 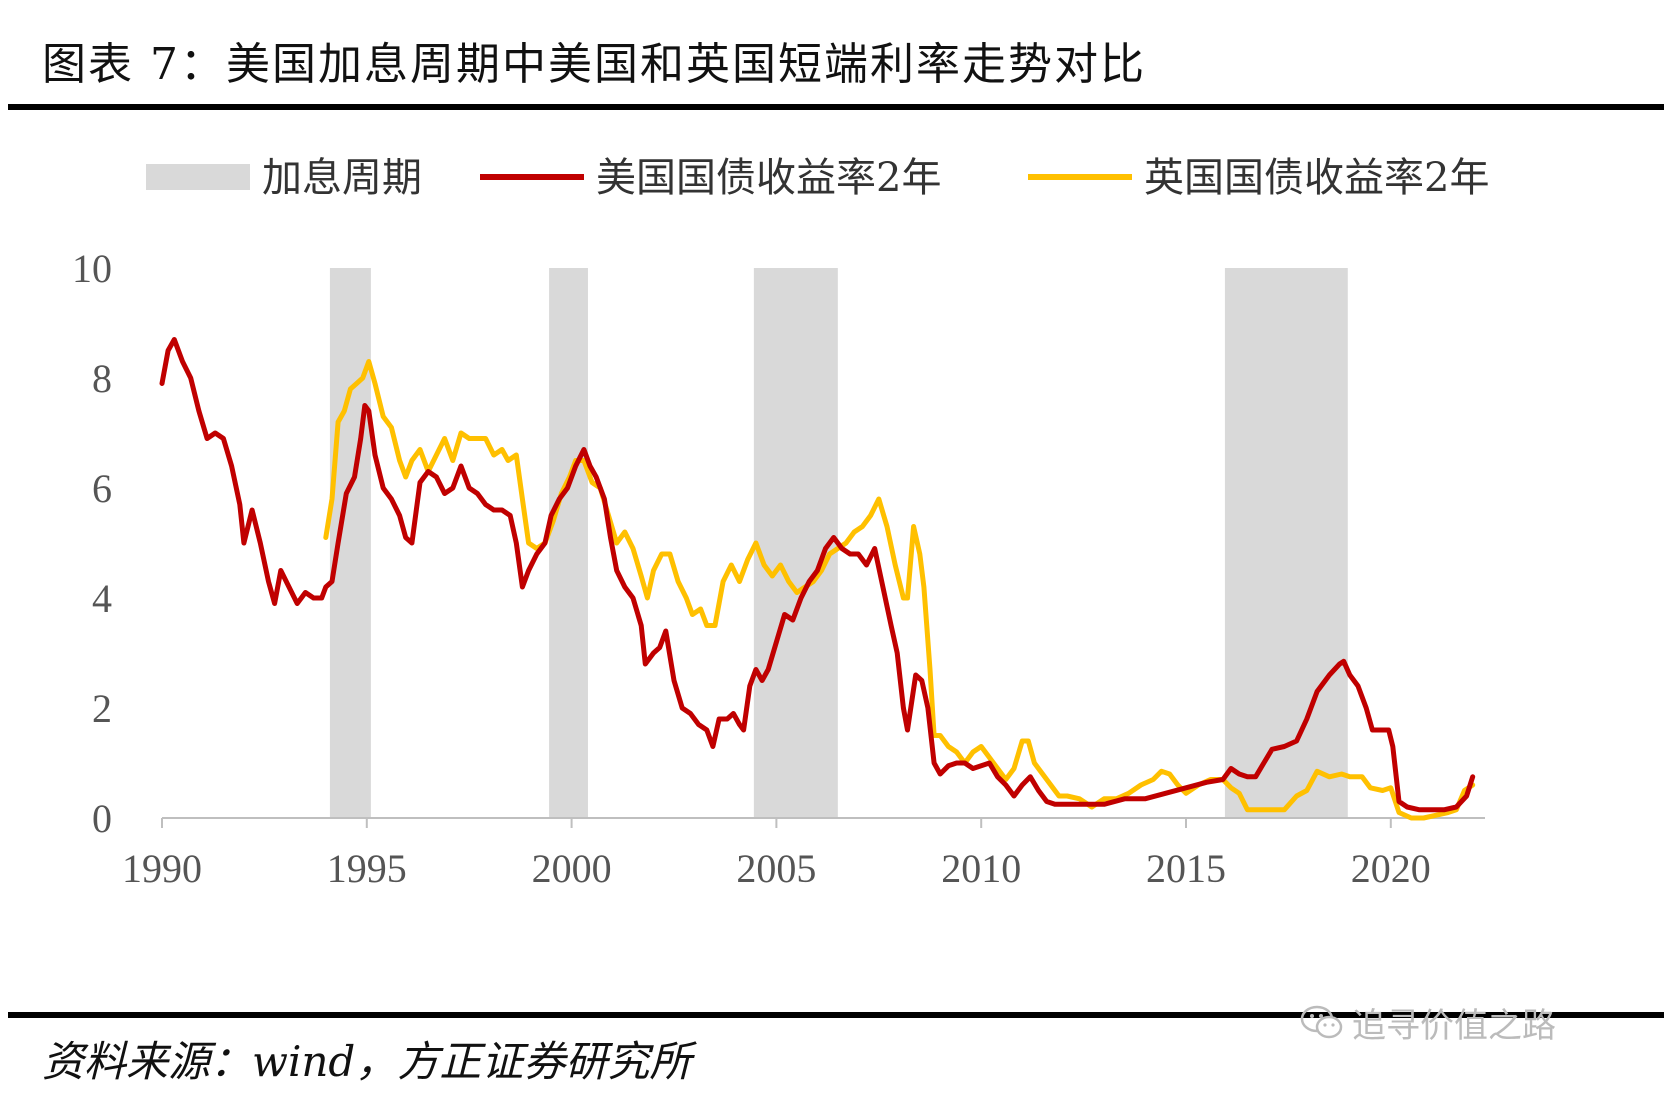 What do you see at coordinates (1391, 868) in the screenshot?
I see `x-tick-label-2020: 2020` at bounding box center [1391, 868].